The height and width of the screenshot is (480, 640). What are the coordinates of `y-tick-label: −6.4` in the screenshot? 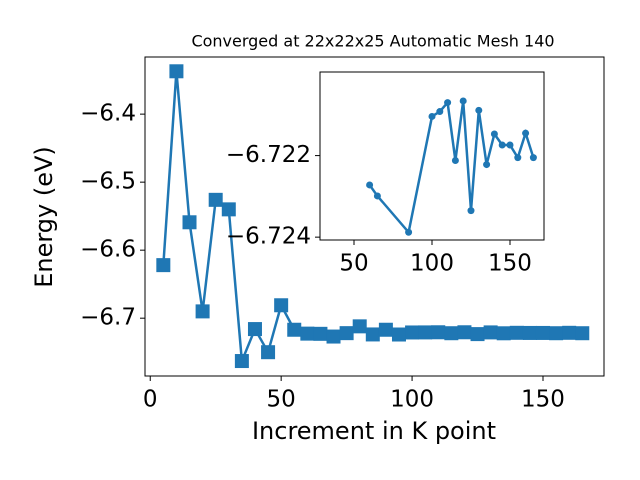 It's located at (108, 114).